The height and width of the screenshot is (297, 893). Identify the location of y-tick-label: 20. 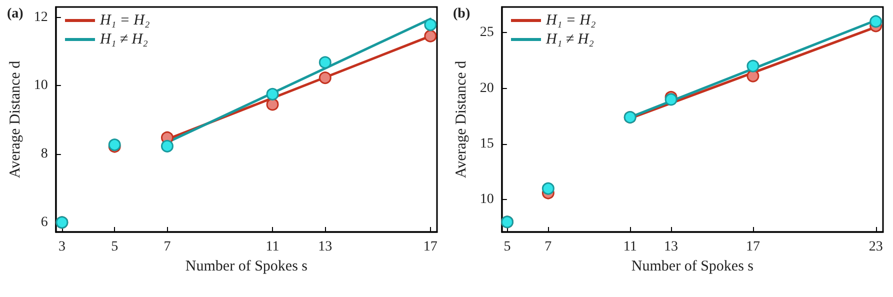
(487, 88).